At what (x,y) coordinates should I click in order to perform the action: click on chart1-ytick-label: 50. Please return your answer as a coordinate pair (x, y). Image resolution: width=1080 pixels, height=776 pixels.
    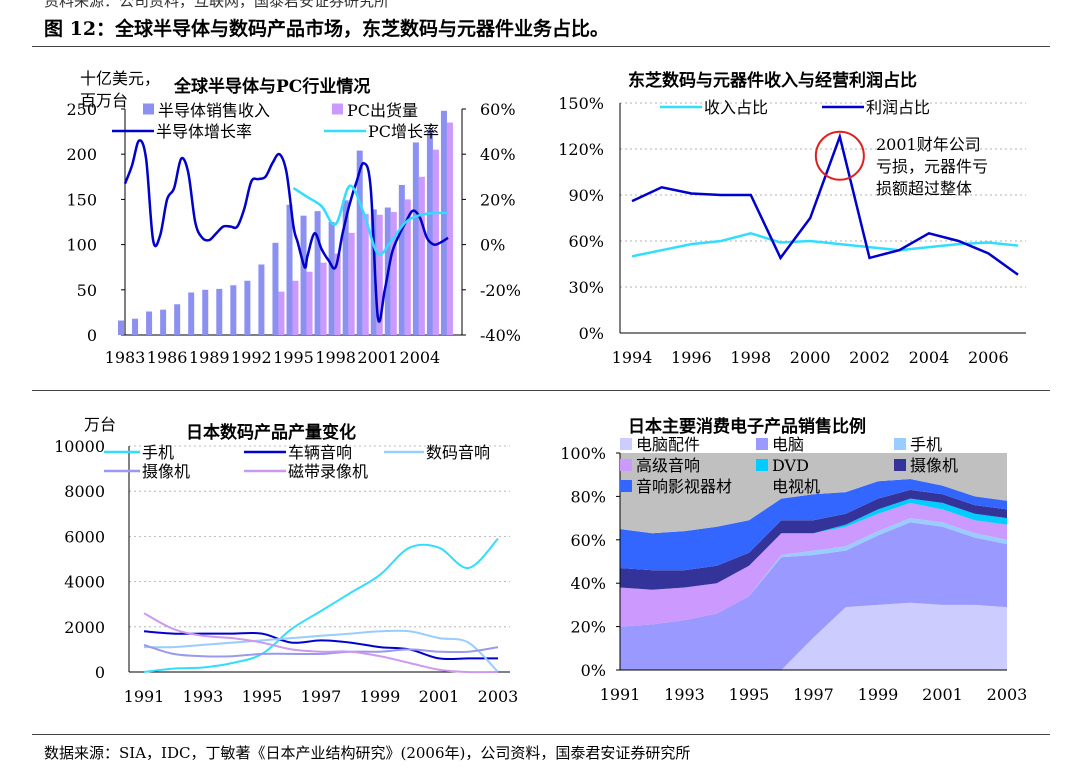
    Looking at the image, I should click on (87, 290).